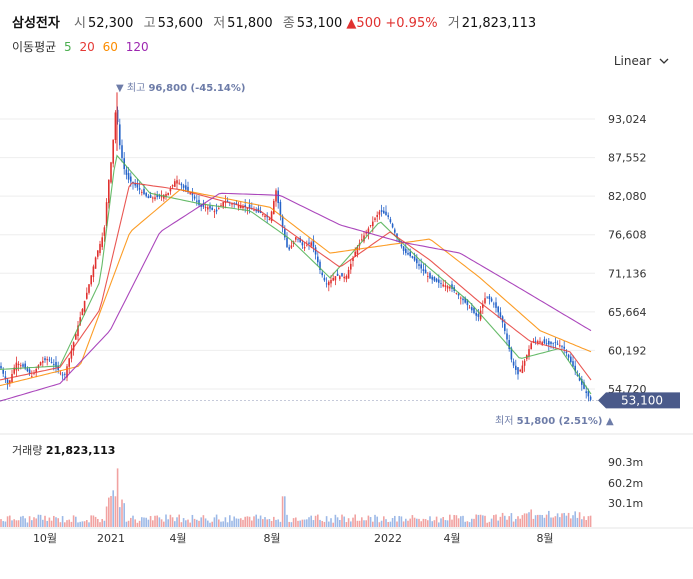 The image size is (693, 579). I want to click on stock-name: 삼성전자, so click(36, 23).